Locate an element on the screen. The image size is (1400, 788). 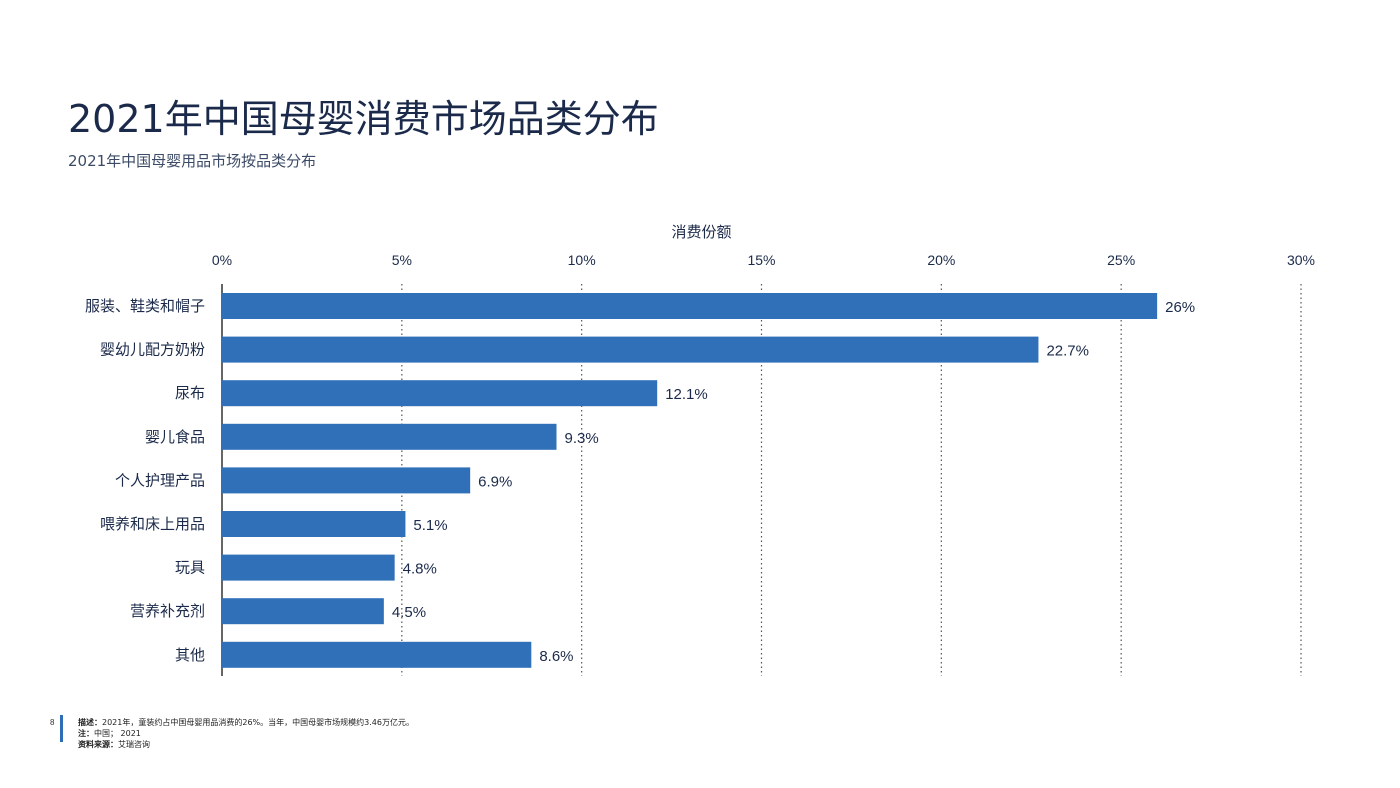
data-label: 4.5% is located at coordinates (409, 612).